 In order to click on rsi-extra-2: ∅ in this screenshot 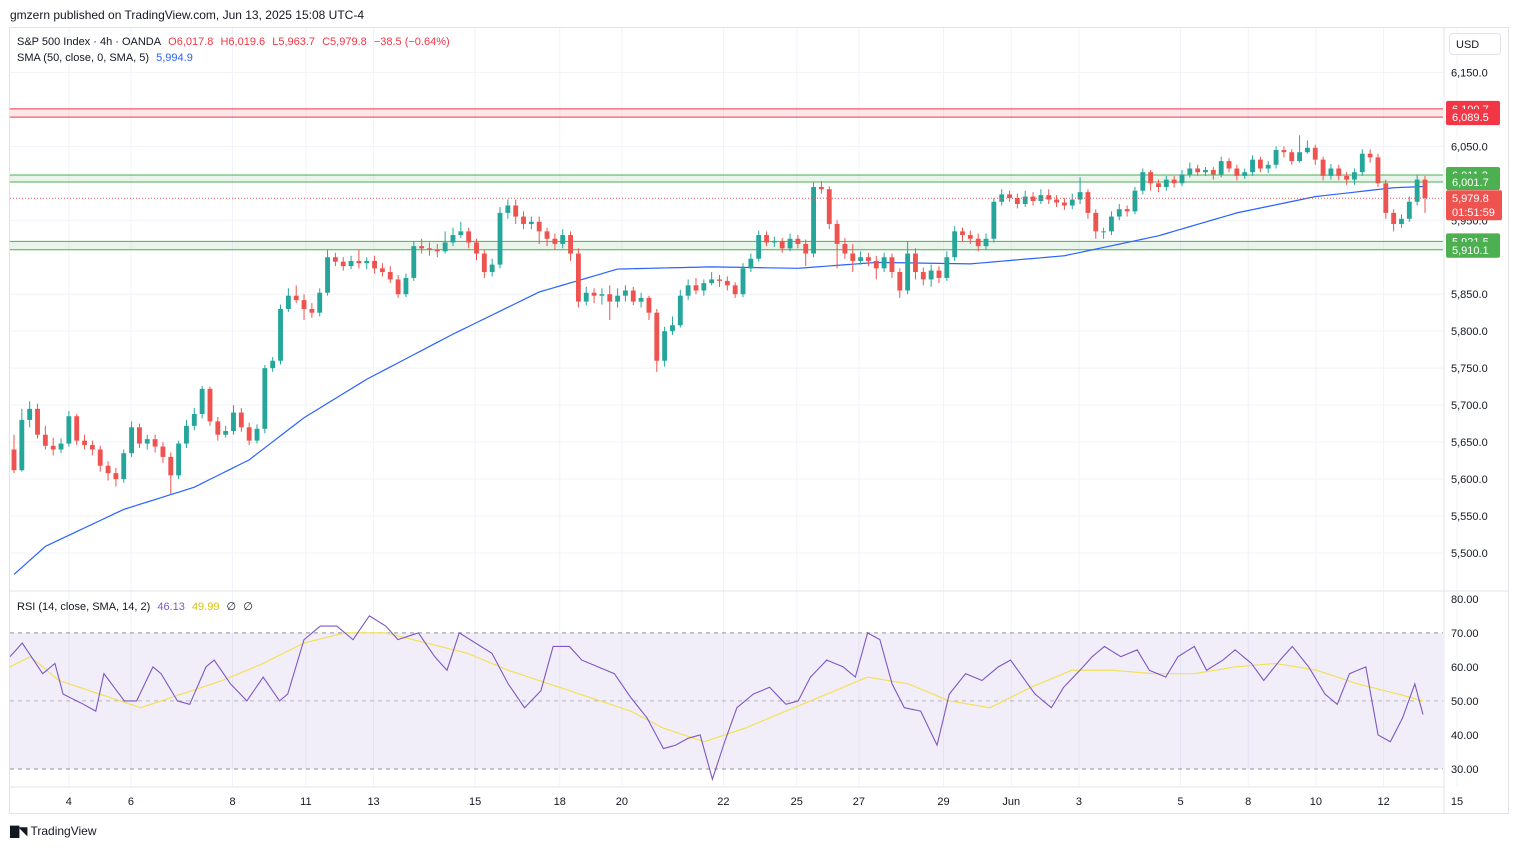, I will do `click(248, 607)`.